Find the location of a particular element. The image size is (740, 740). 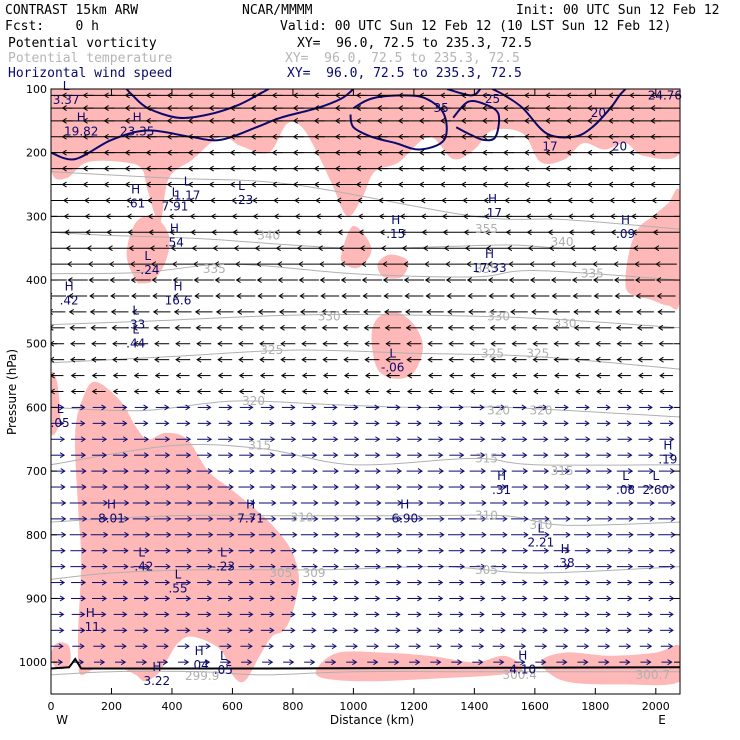

theta-label: 300.7 is located at coordinates (653, 675).